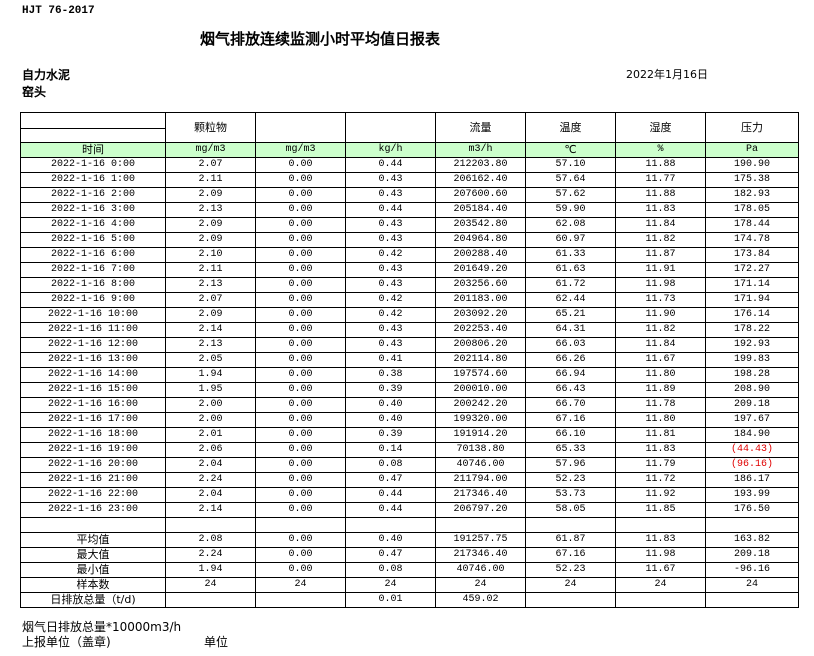 The width and height of the screenshot is (814, 656). Describe the element at coordinates (93, 255) in the screenshot. I see `table-row-cell: 2022-1-16 6:00` at that location.